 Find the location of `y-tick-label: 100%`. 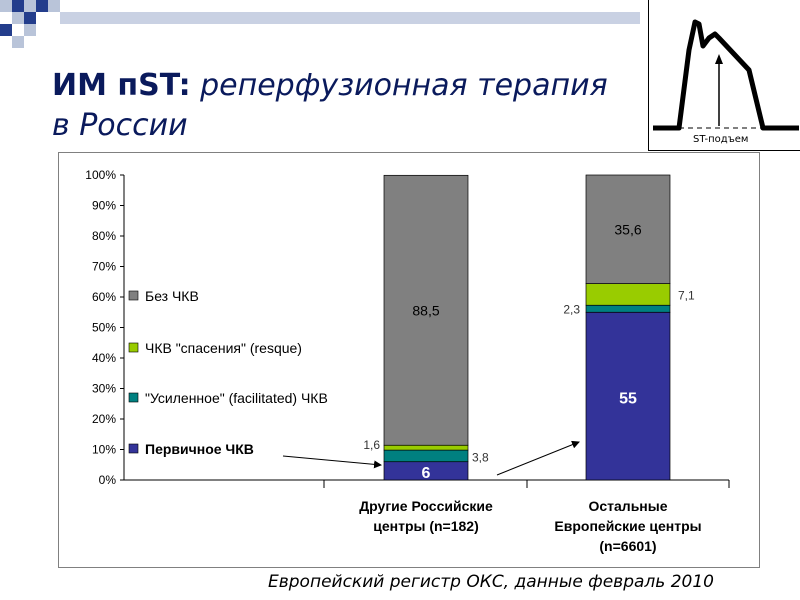

y-tick-label: 100% is located at coordinates (100, 175).